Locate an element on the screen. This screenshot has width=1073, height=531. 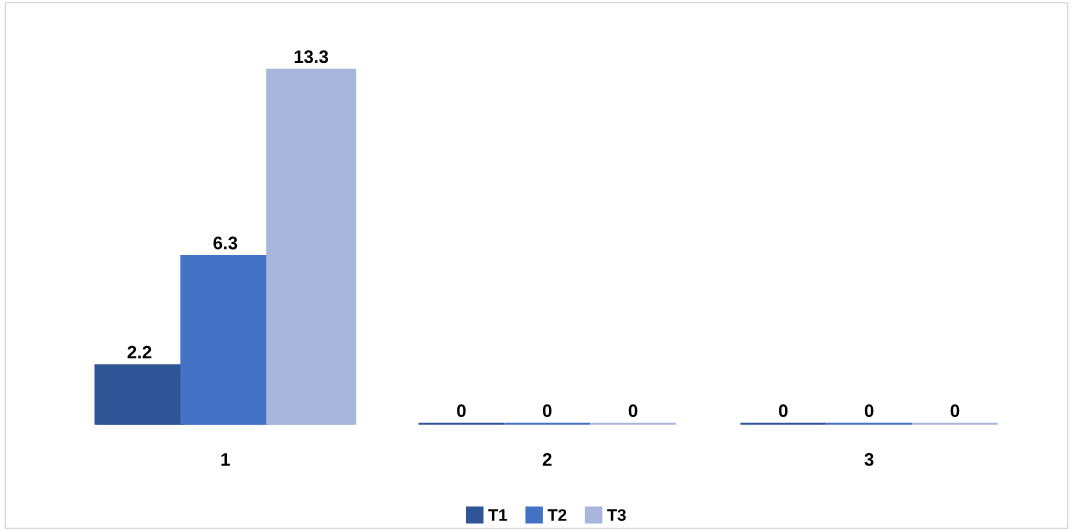
legend-label: T2 is located at coordinates (557, 515).